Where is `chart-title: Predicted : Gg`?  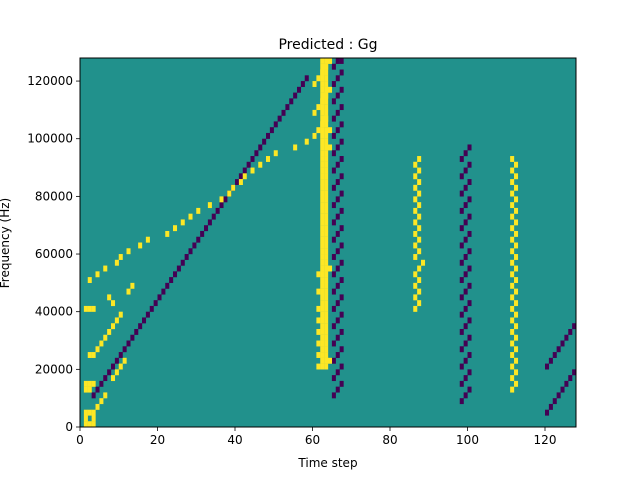
chart-title: Predicted : Gg is located at coordinates (327, 45).